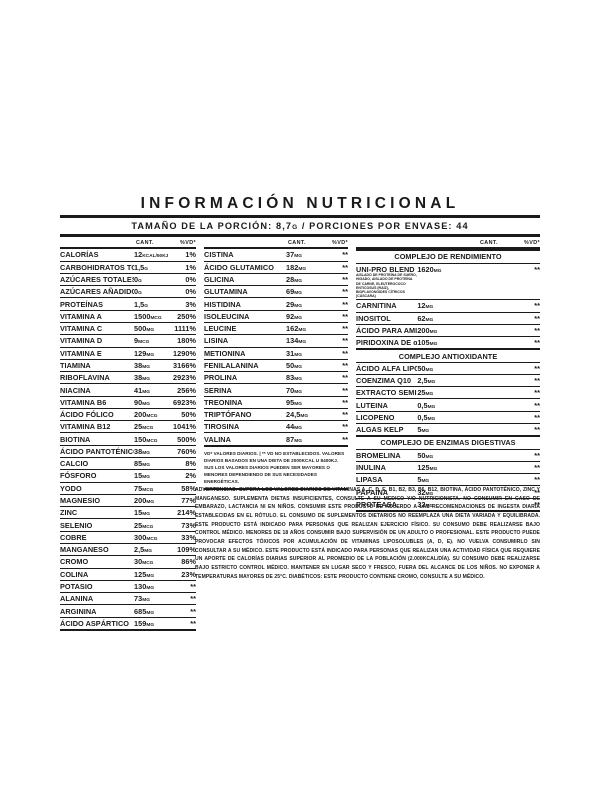 The width and height of the screenshot is (600, 800). I want to click on nutrient-name: CISTINA, so click(245, 255).